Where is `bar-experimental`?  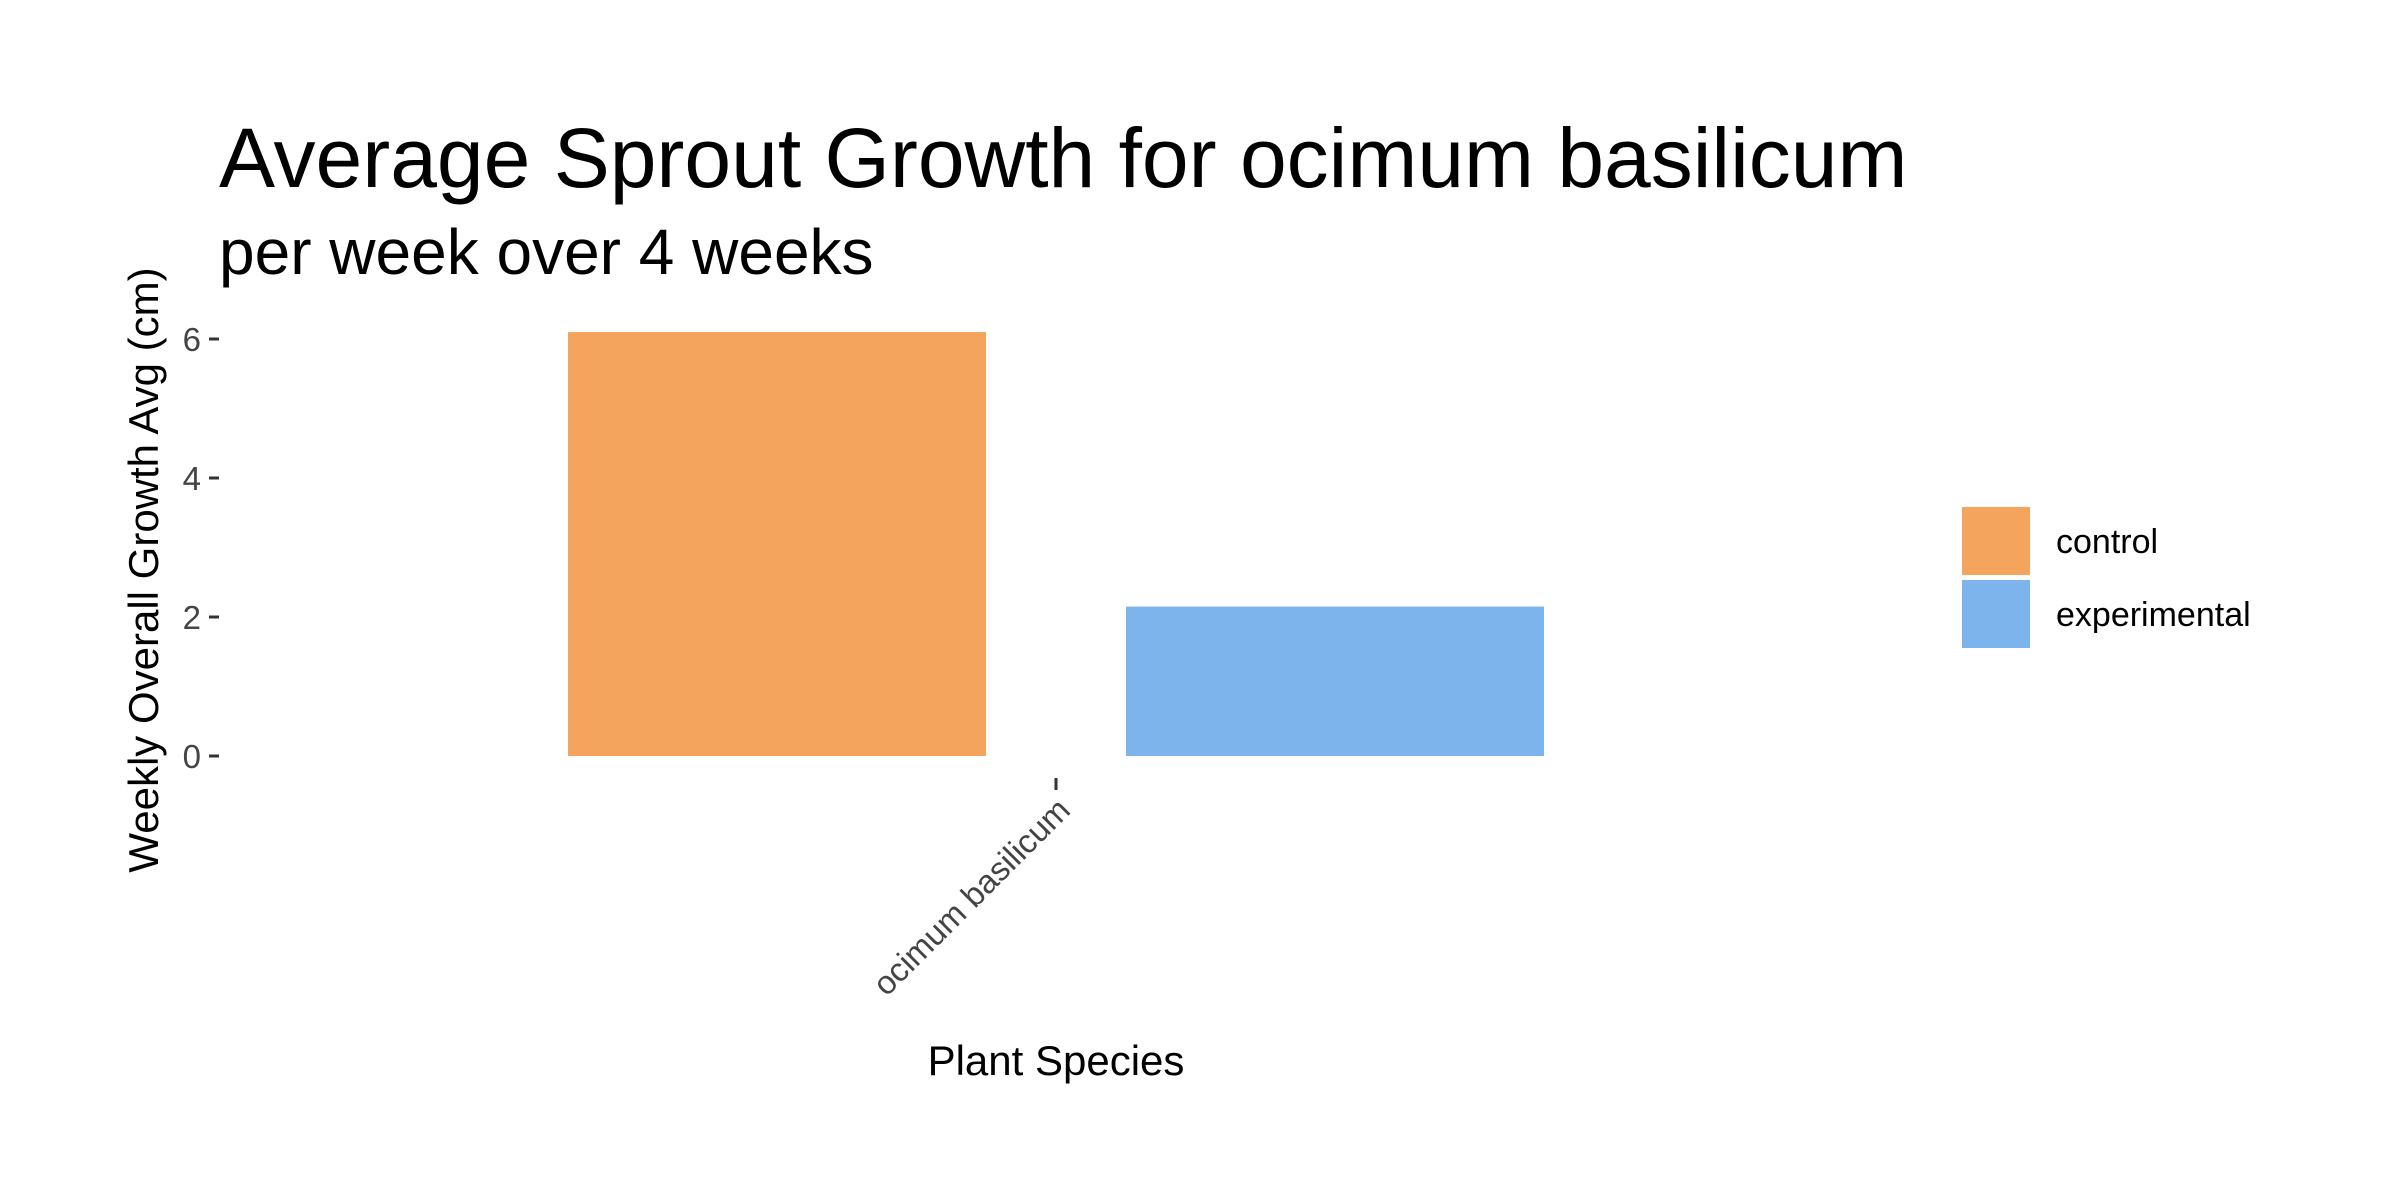
bar-experimental is located at coordinates (1335, 681).